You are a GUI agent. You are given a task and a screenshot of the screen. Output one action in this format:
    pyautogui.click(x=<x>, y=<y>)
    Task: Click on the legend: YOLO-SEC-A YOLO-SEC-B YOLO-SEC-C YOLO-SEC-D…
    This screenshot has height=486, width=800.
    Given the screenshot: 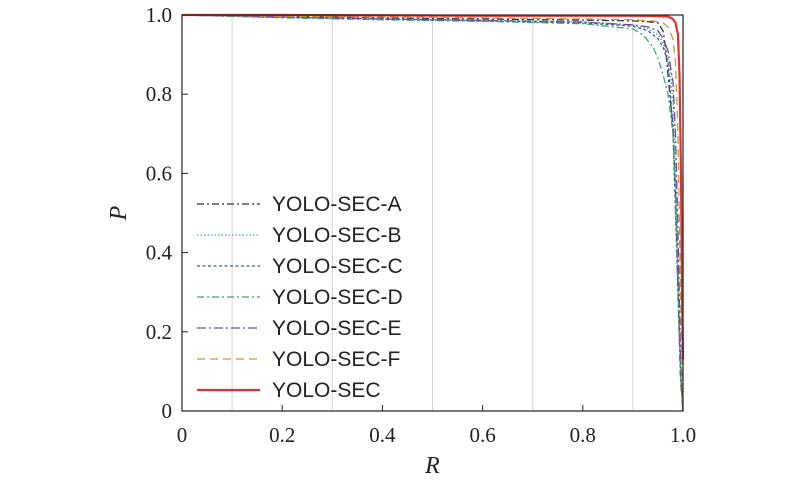 What is the action you would take?
    pyautogui.click(x=300, y=297)
    